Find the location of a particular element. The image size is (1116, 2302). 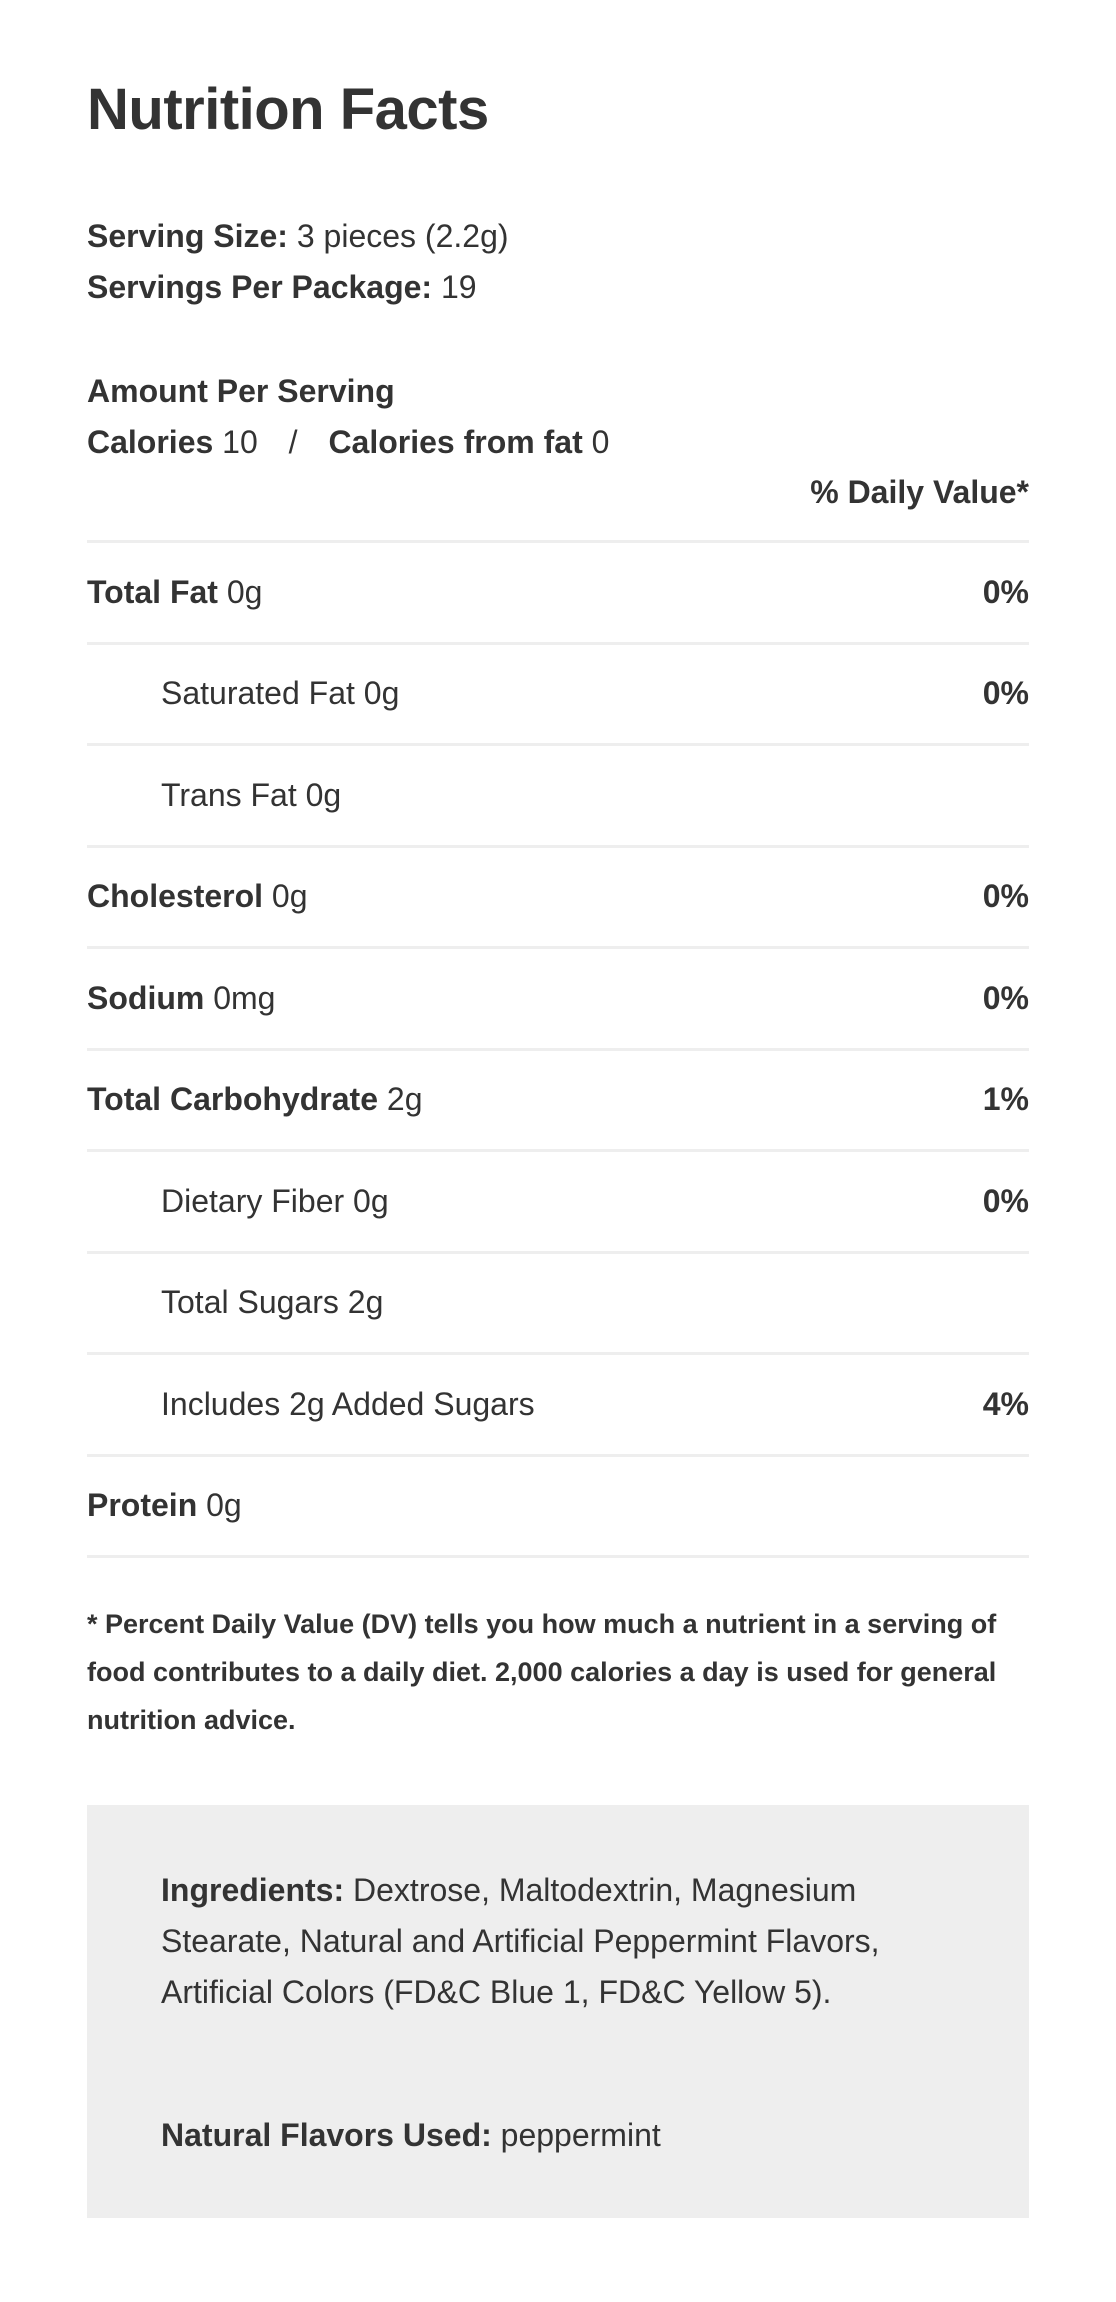

calories-fat-label: Calories from fat is located at coordinates (455, 442).